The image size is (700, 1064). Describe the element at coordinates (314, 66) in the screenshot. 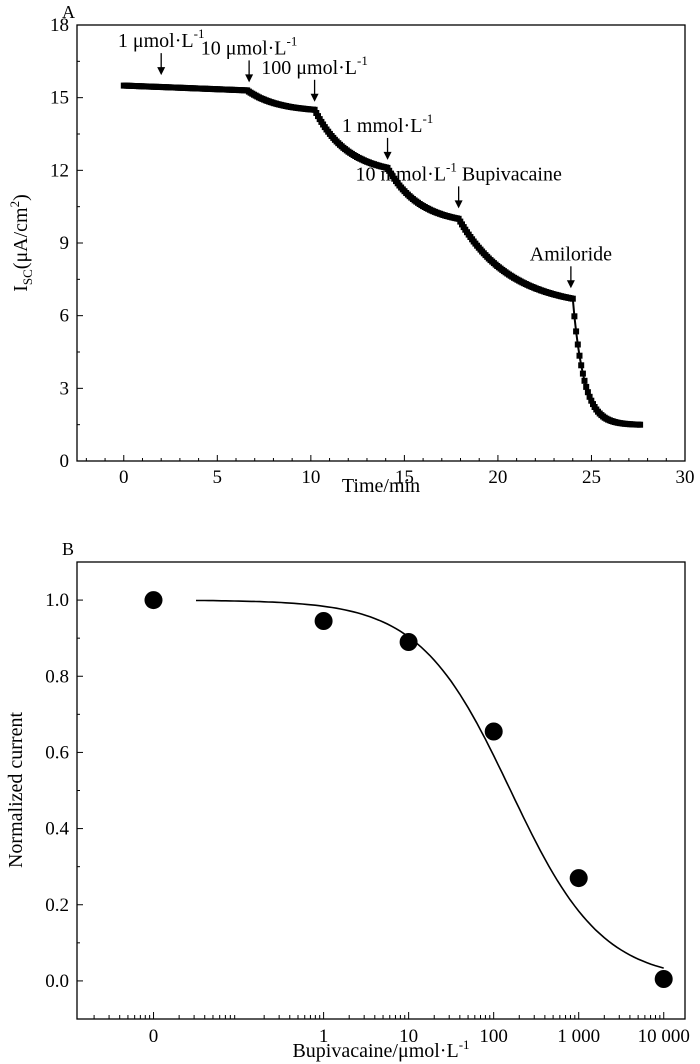

I see `annotation-label: 100 μmol·L-1` at that location.